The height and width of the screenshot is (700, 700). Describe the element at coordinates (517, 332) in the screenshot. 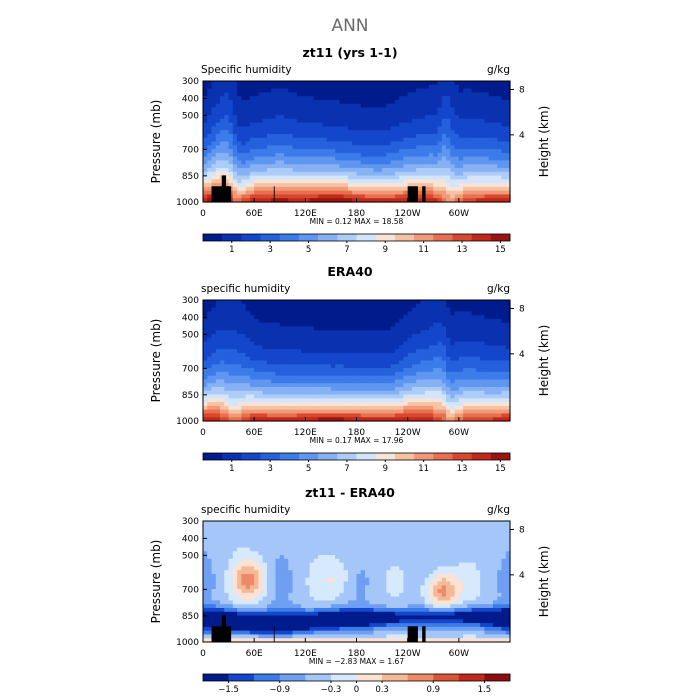

I see `y2-axis-ticks: 84` at that location.